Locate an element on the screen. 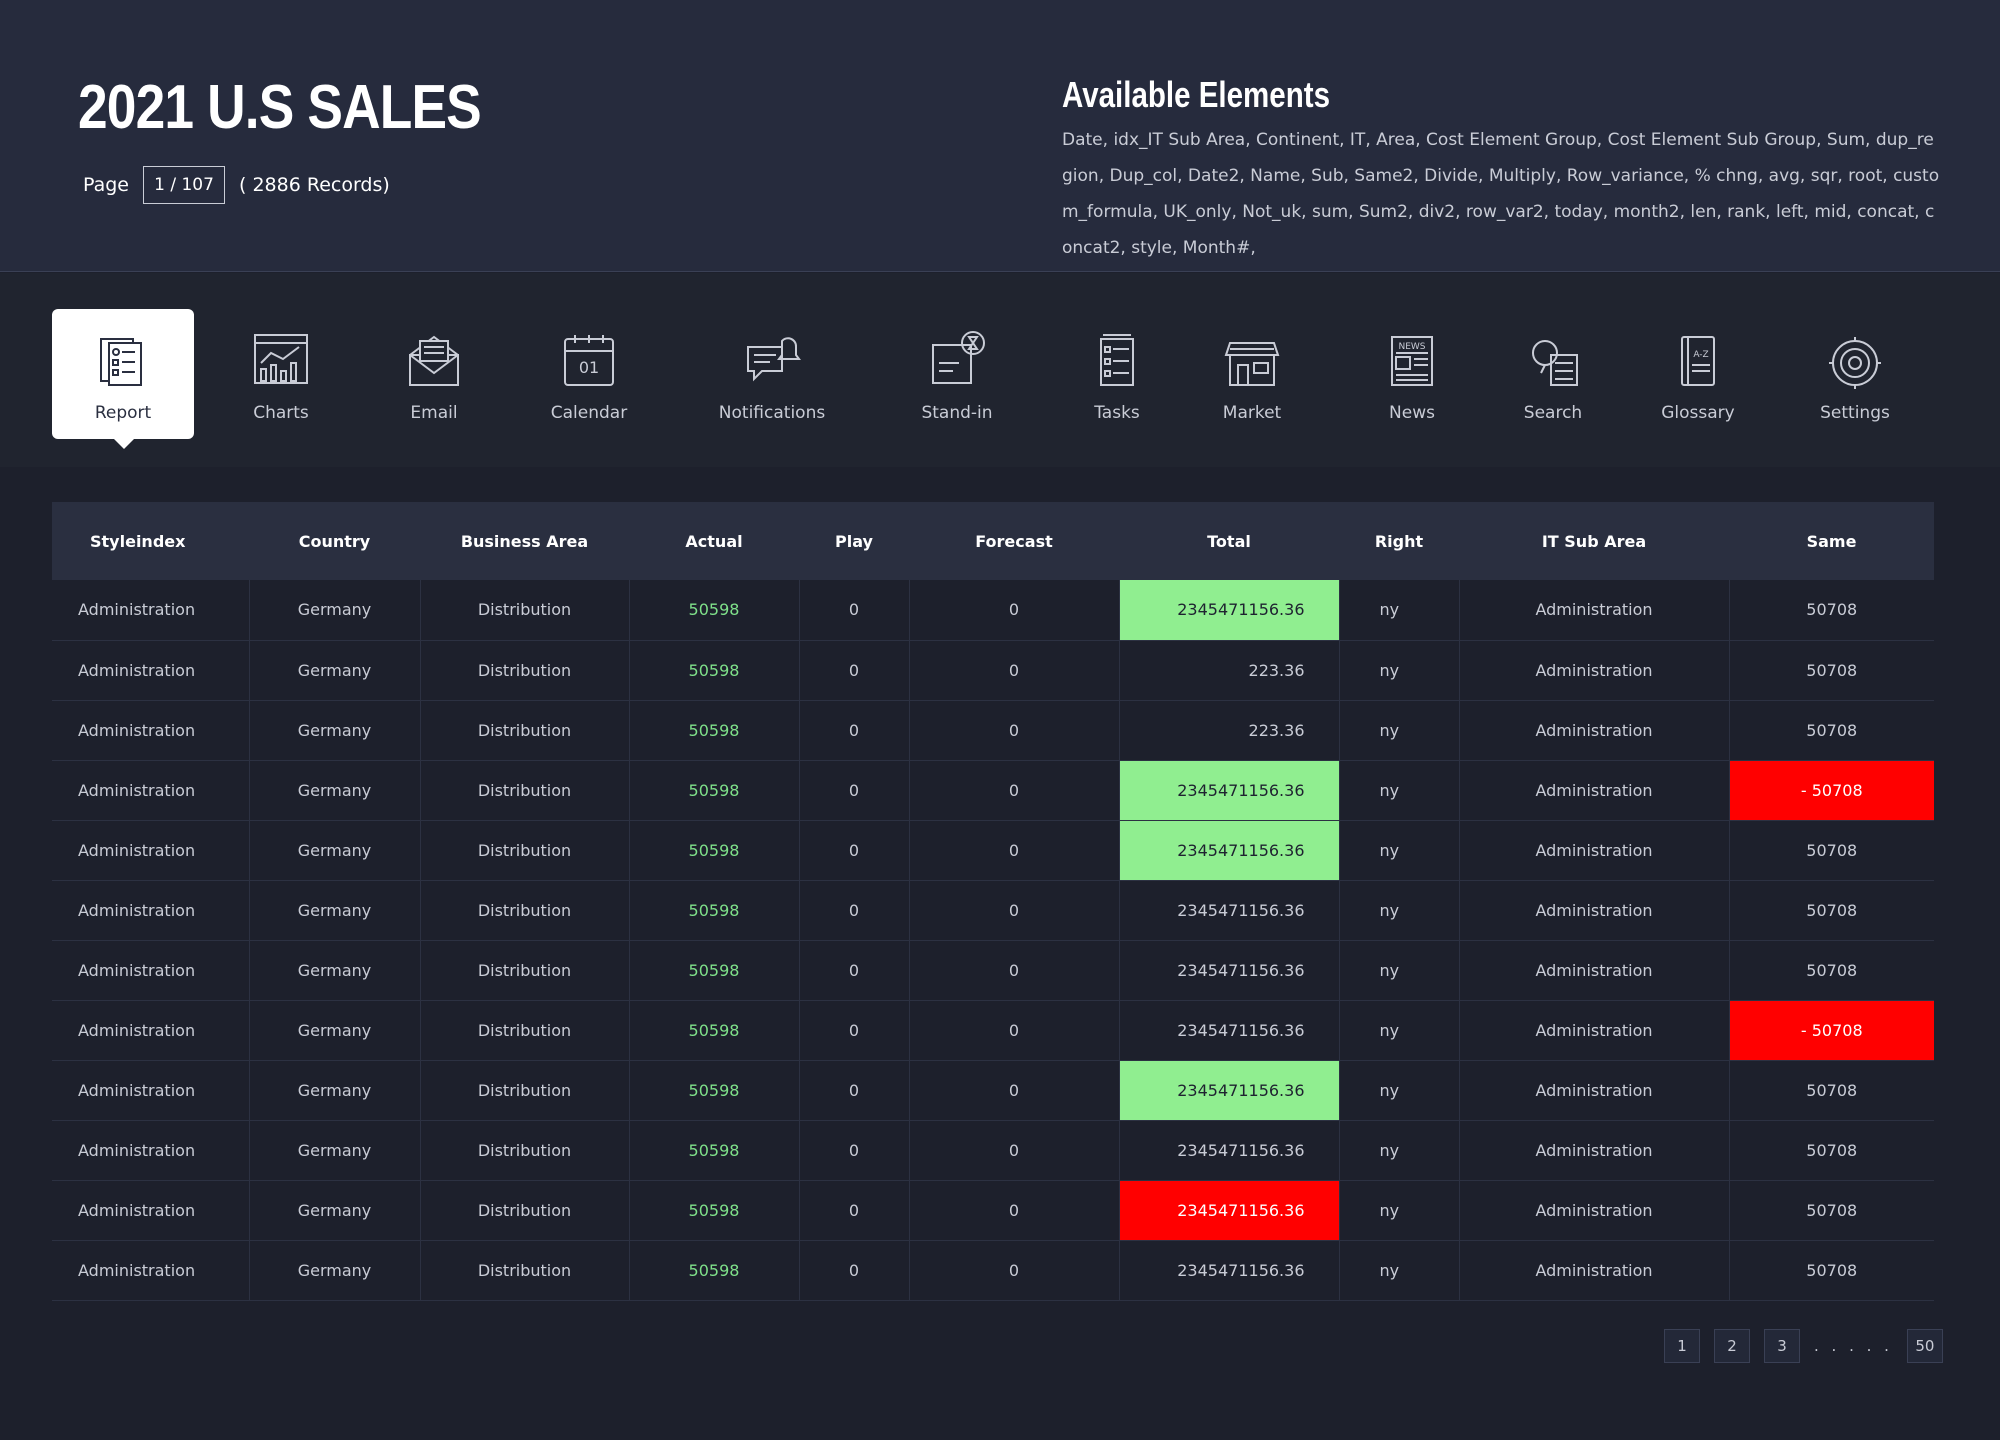 The image size is (2000, 1440). column-header-it-sub-area: IT Sub Area is located at coordinates (1594, 541).